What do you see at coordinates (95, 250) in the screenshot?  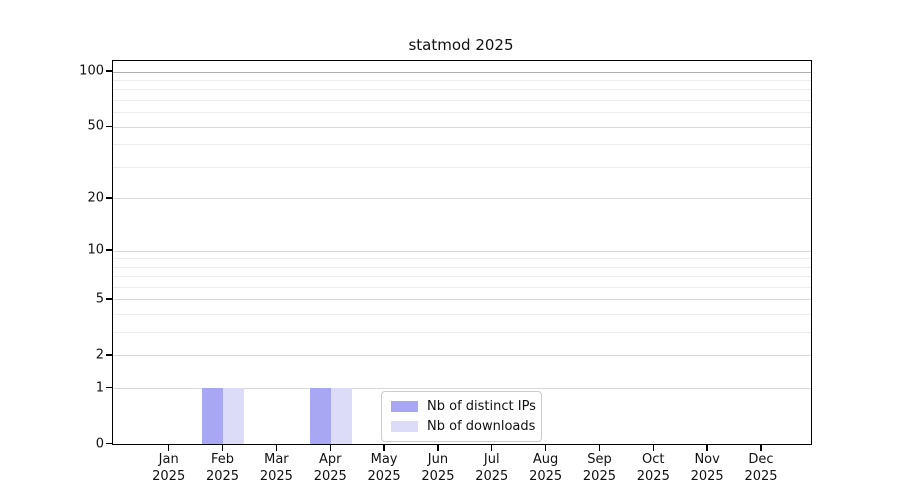 I see `y-tick-label: 10` at bounding box center [95, 250].